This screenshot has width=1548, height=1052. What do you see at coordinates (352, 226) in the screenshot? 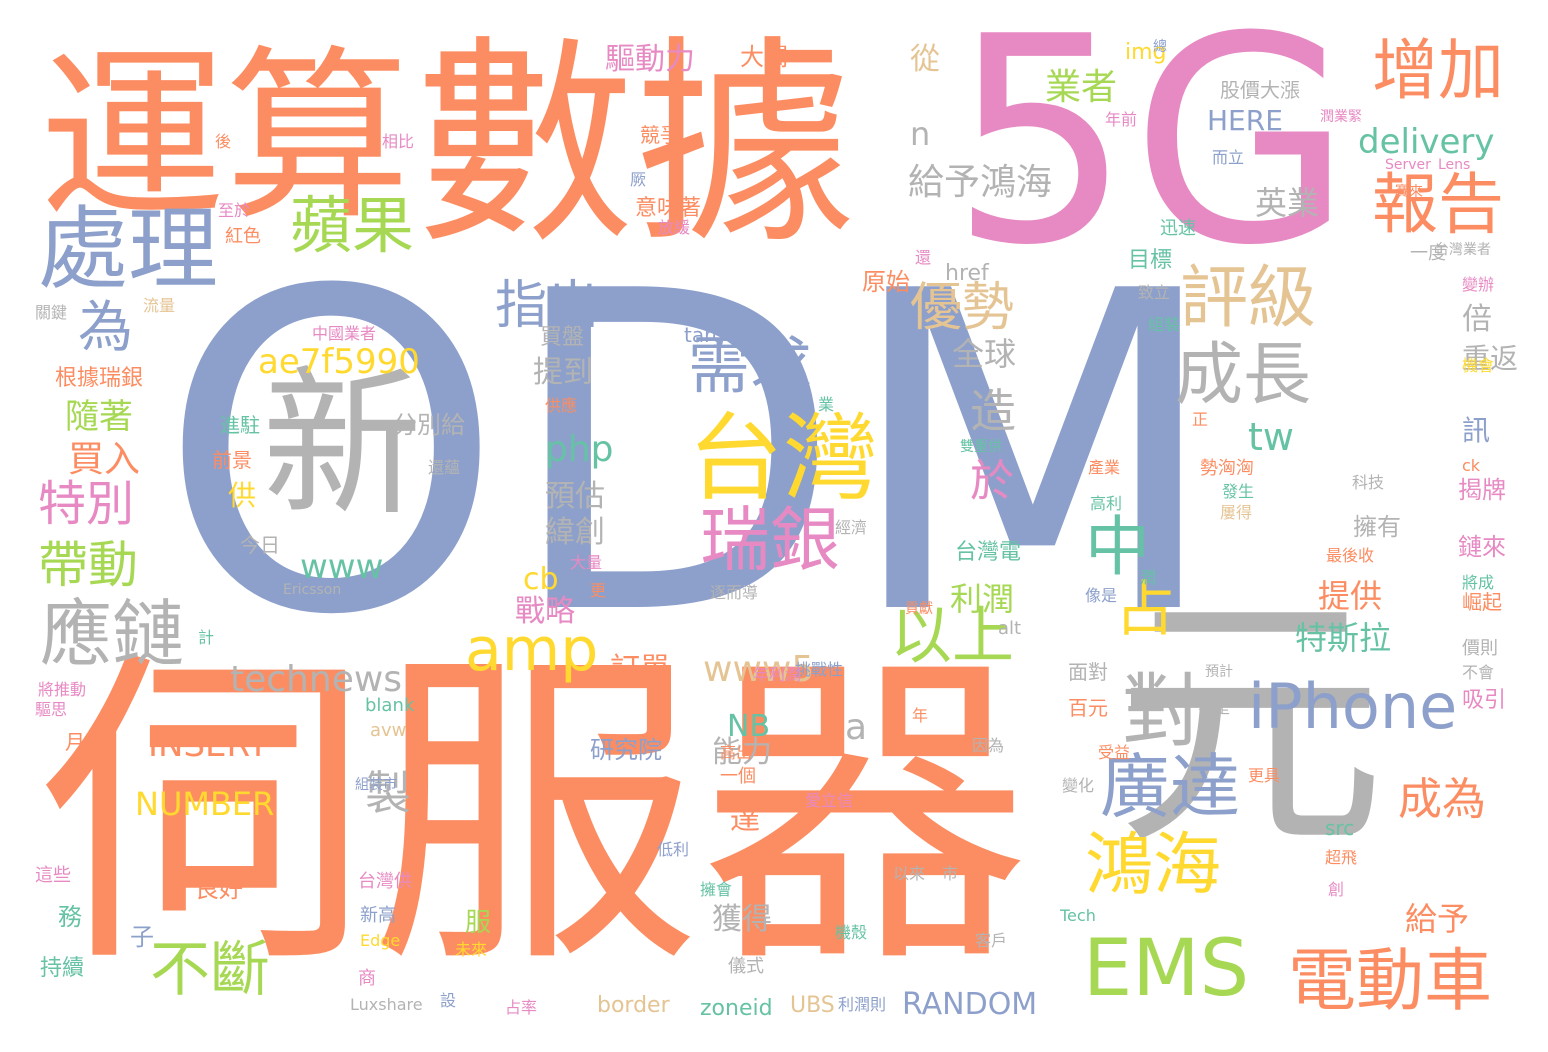
I see `word-15: 蘋果` at bounding box center [352, 226].